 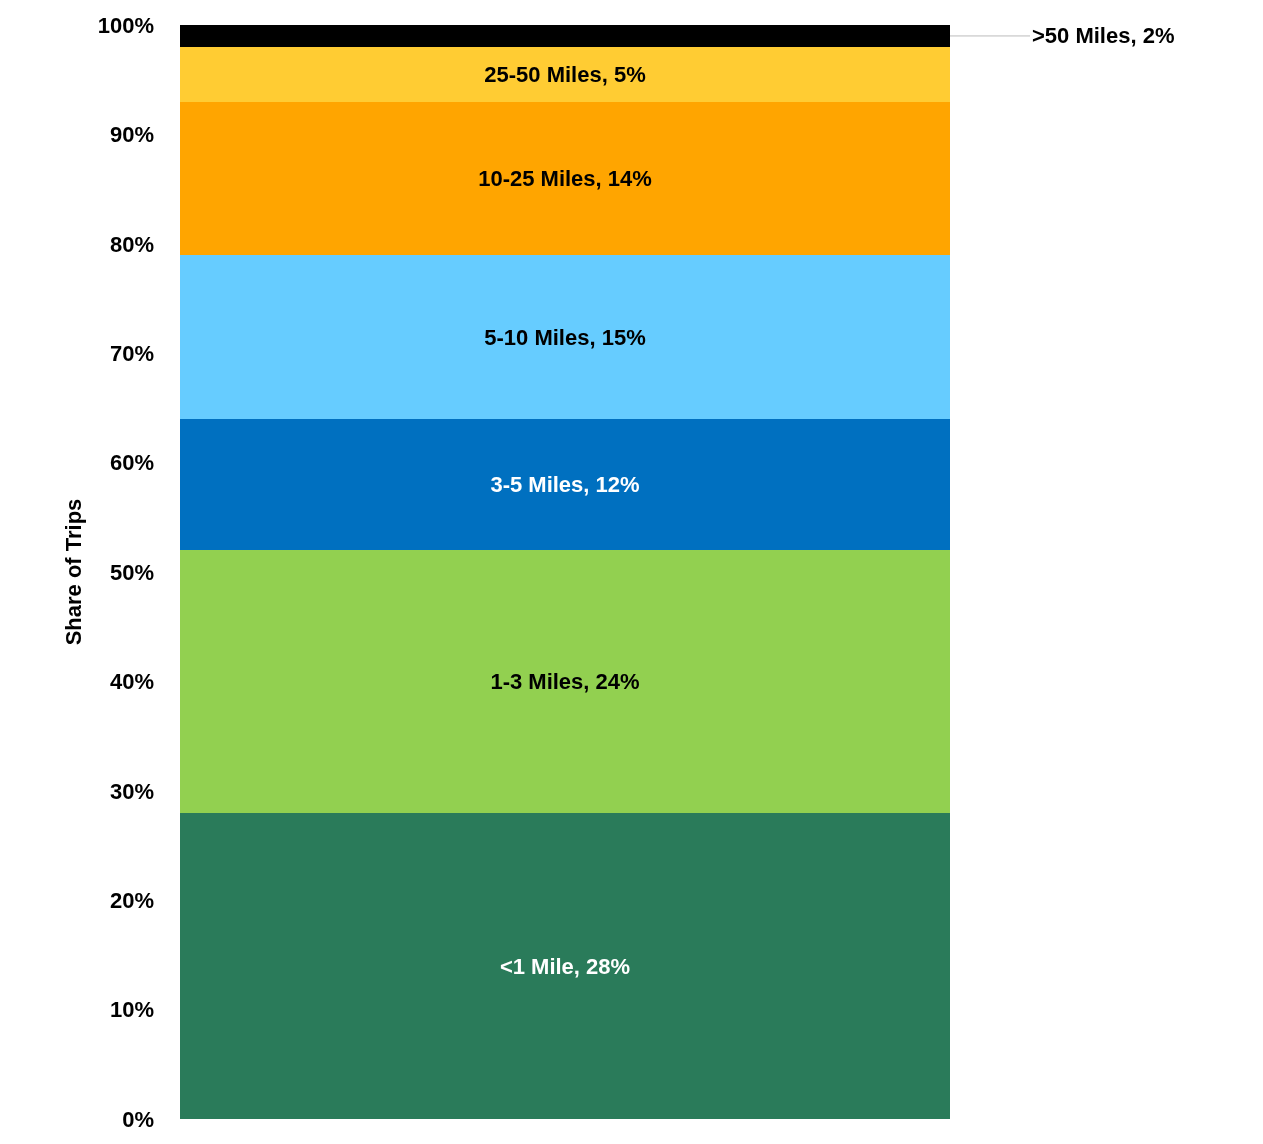 I want to click on y-tick-label: 0%, so click(x=138, y=1119).